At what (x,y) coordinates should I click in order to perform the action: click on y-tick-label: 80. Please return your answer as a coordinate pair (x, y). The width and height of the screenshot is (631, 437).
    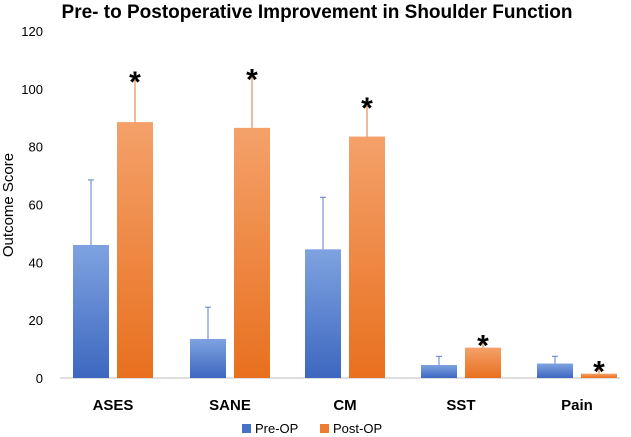
    Looking at the image, I should click on (36, 147).